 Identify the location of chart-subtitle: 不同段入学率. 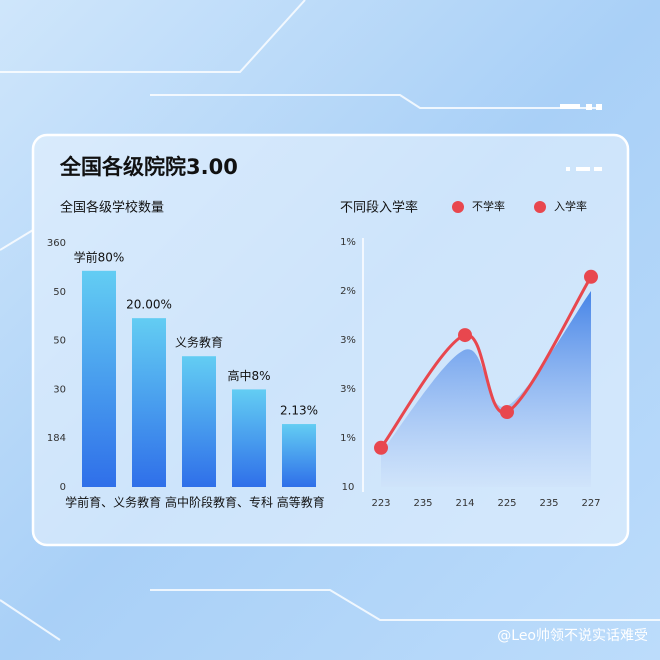
(379, 208).